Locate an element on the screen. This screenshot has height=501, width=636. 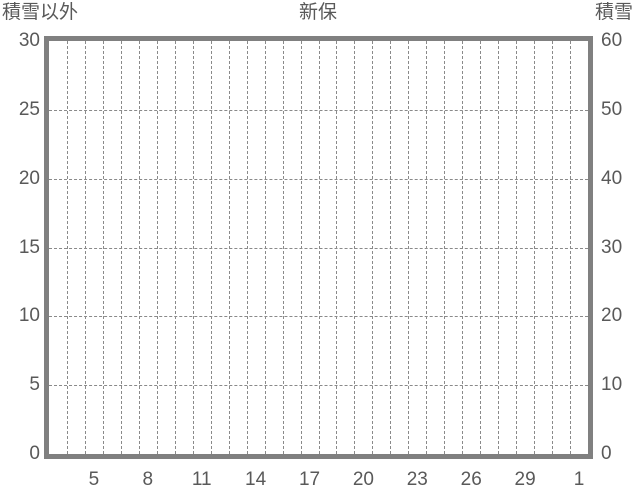
x-axis-tick-label: 14 is located at coordinates (256, 479).